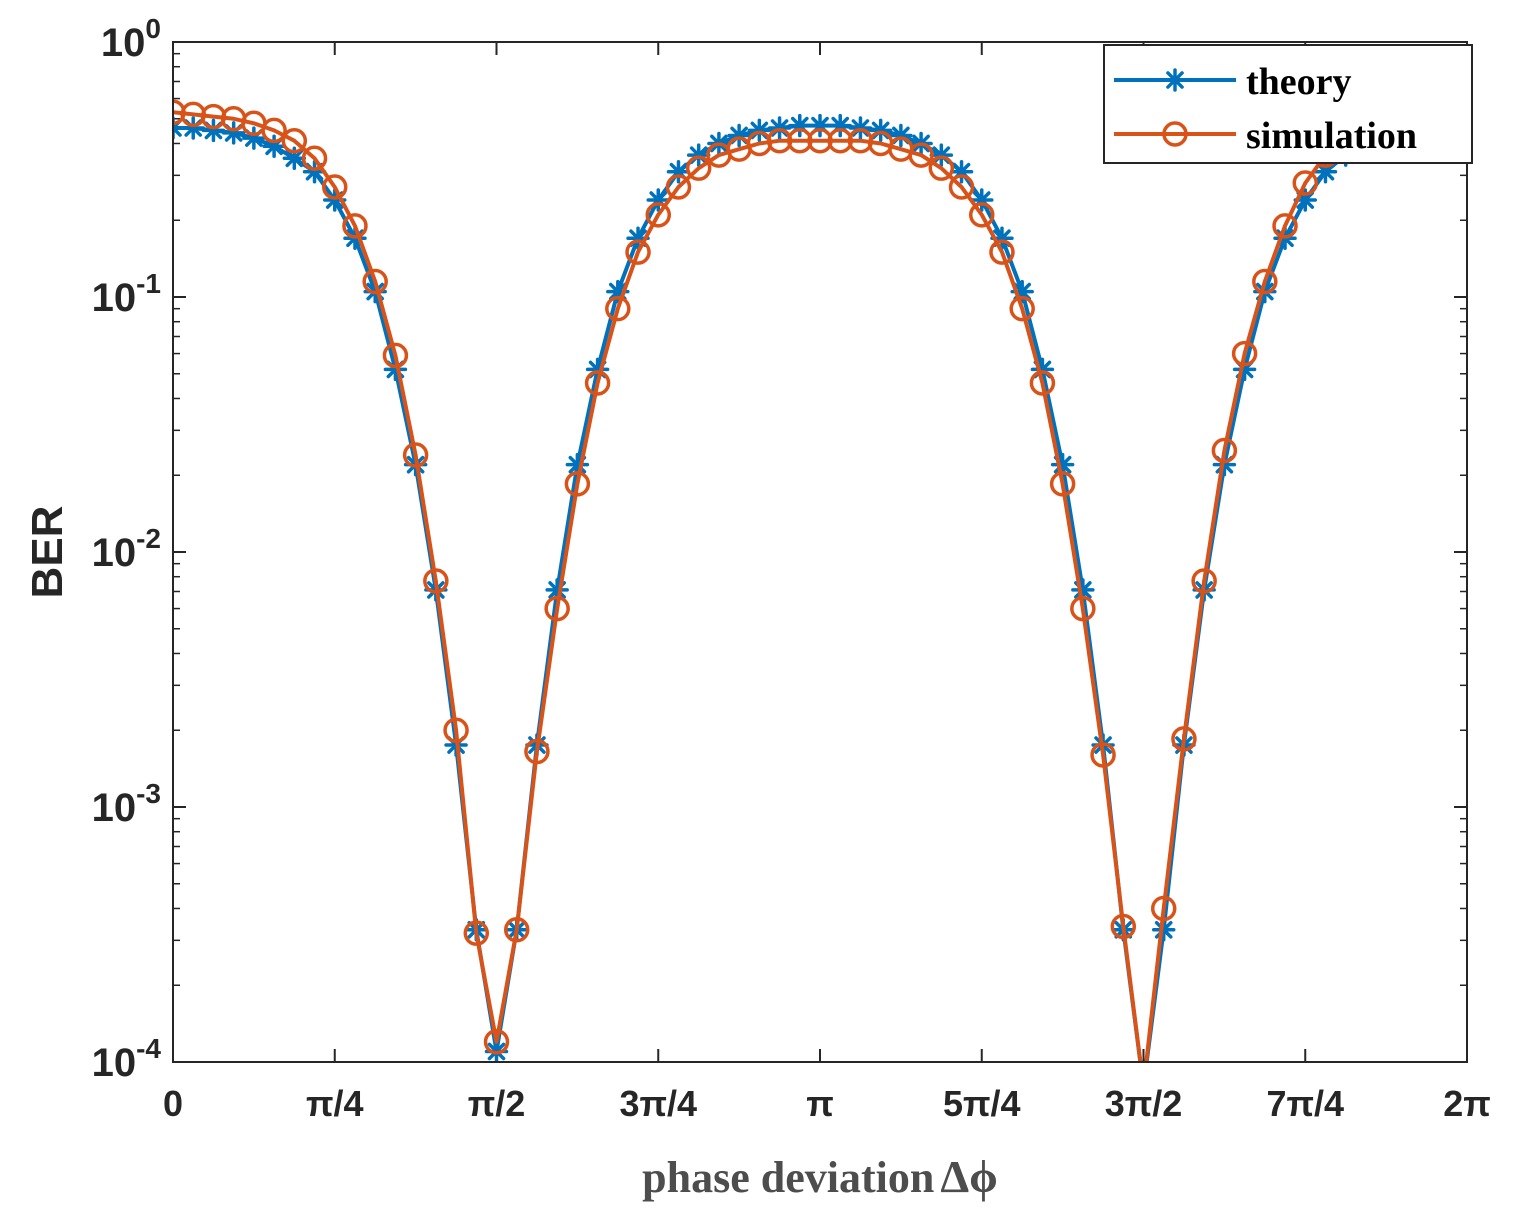 Image resolution: width=1513 pixels, height=1222 pixels. I want to click on y-tick-label: 10⁰, so click(131, 39).